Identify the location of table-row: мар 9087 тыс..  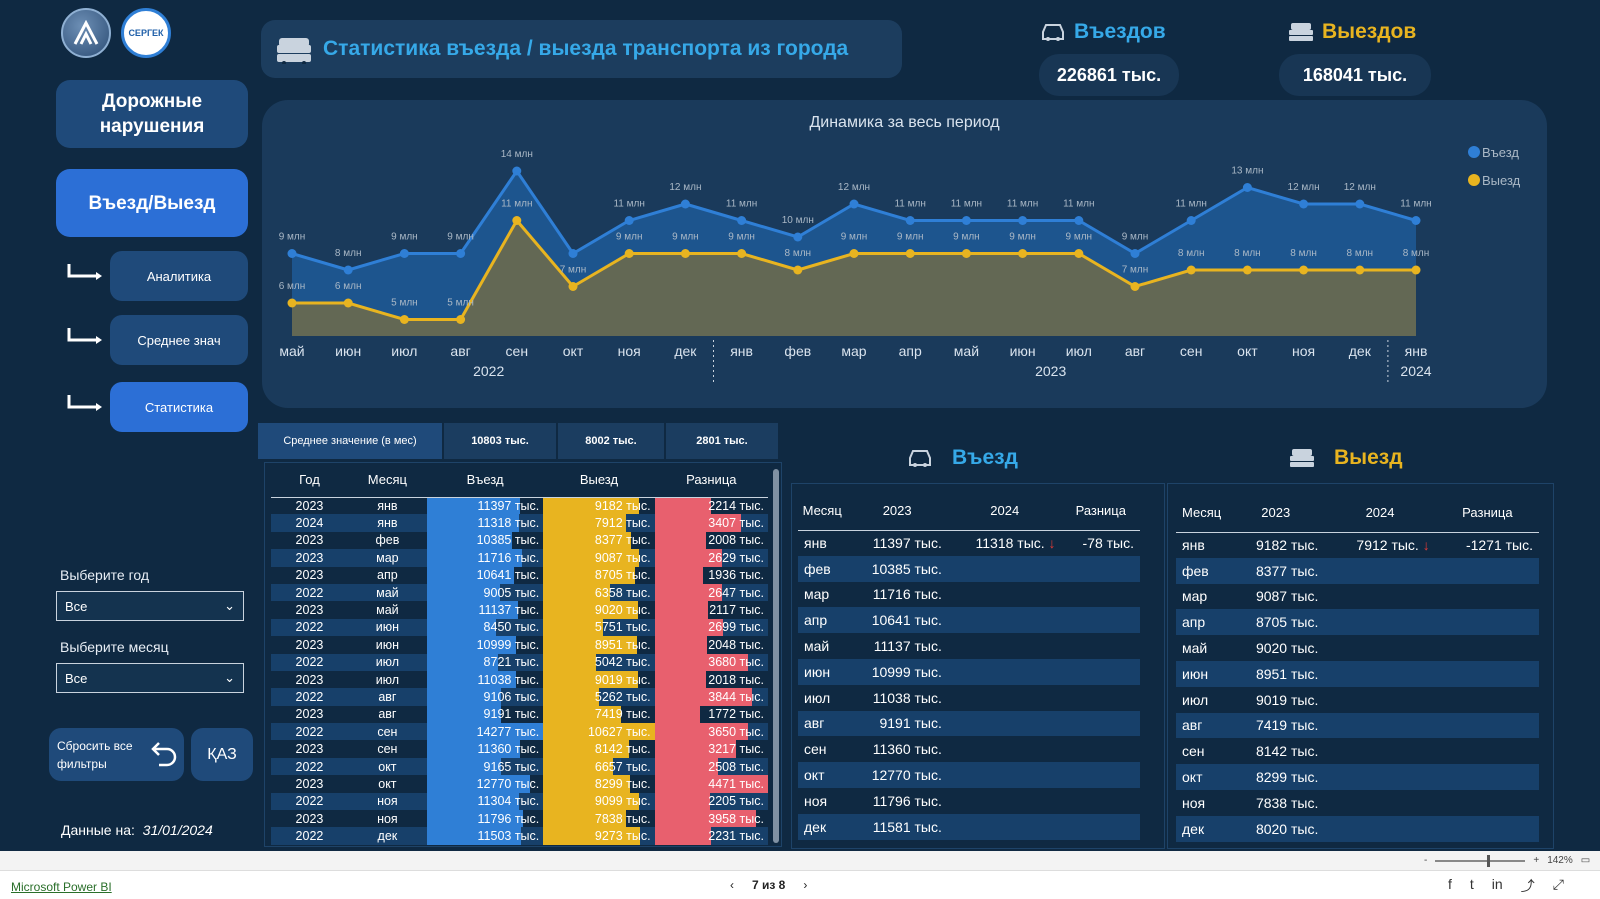
(1357, 597).